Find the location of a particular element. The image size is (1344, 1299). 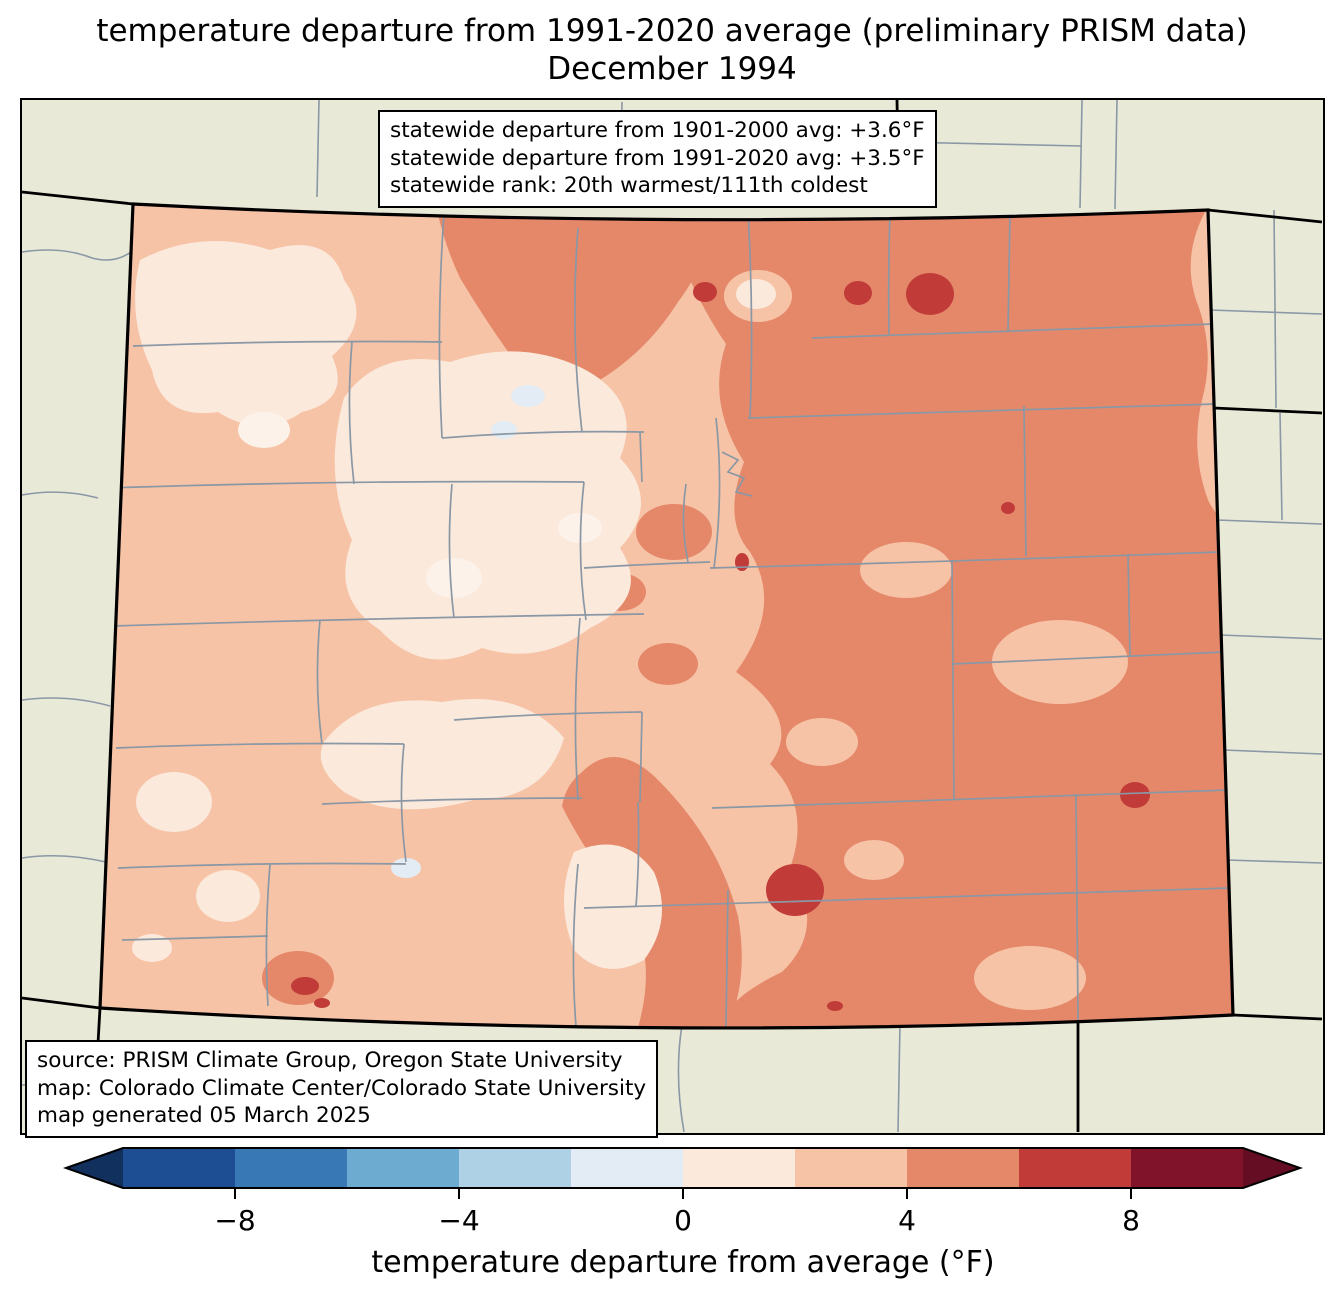

colorbar-tick-label: 0 is located at coordinates (683, 1220).